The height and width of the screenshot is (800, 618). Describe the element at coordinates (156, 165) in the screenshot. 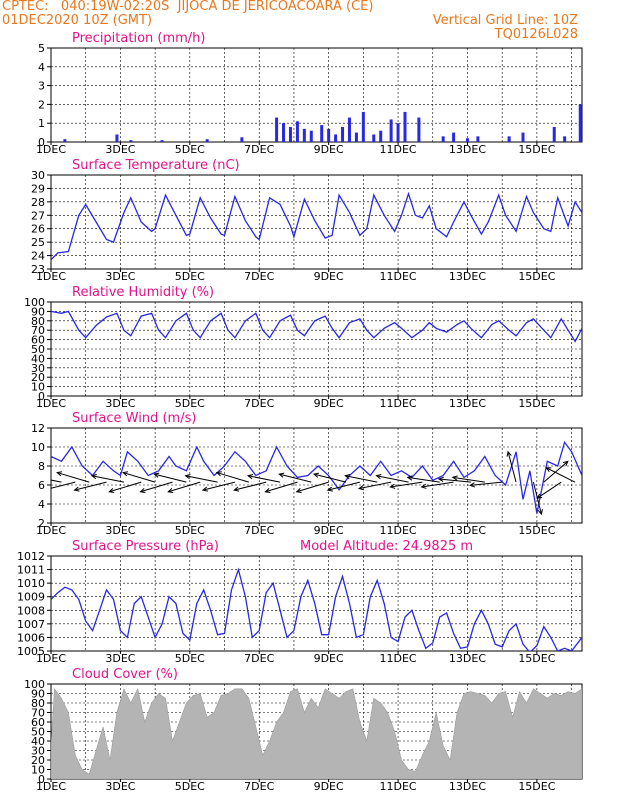

I see `panel-title: Surface Temperature (nC)` at that location.